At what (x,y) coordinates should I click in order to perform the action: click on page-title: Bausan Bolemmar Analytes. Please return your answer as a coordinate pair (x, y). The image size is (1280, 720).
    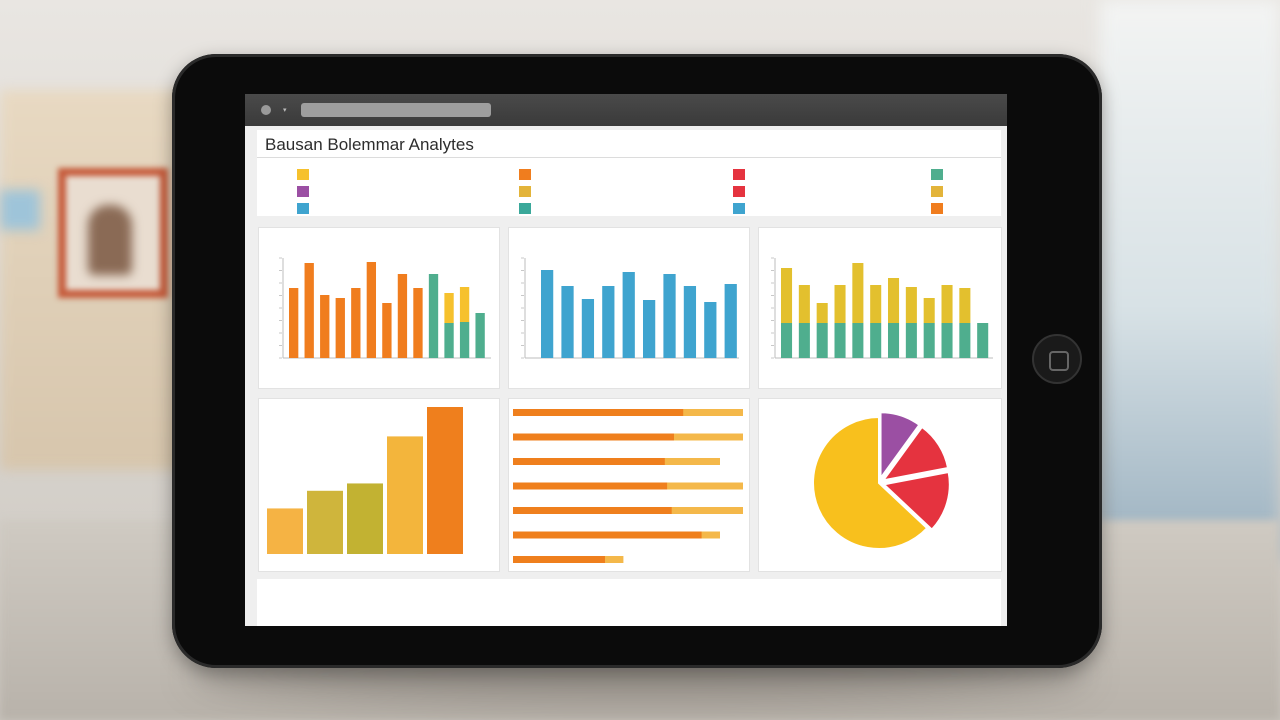
    Looking at the image, I should click on (369, 144).